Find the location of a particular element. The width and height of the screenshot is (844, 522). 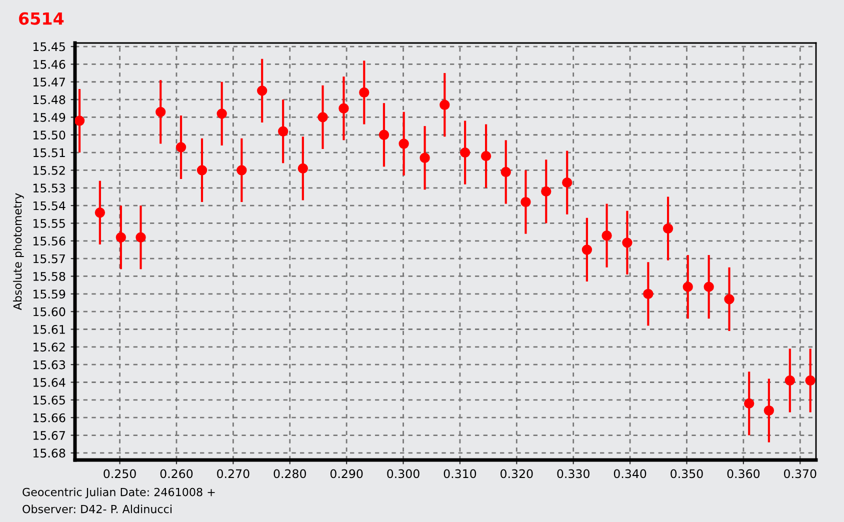

chart-title: 6514 is located at coordinates (41, 18).